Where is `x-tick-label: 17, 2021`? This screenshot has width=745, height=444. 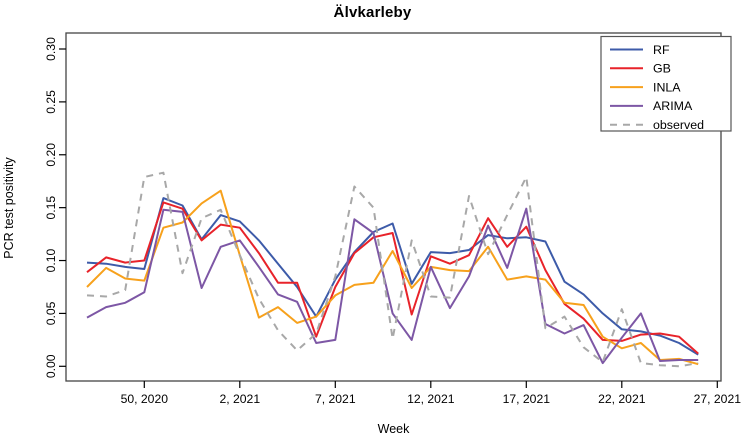
x-tick-label: 17, 2021 is located at coordinates (527, 399).